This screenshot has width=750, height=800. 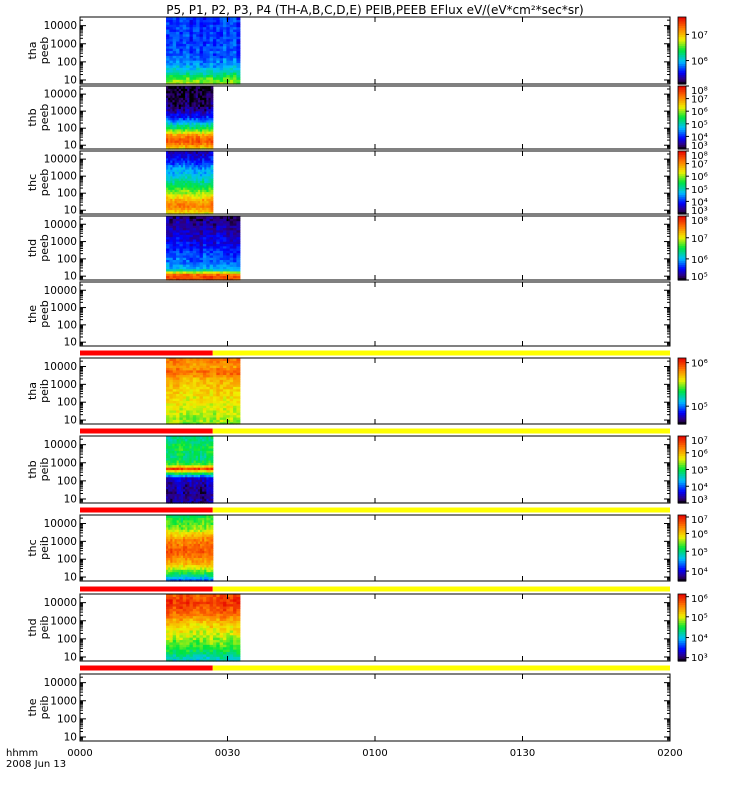 I want to click on colorbar-tick-label: 10⁵, so click(x=699, y=471).